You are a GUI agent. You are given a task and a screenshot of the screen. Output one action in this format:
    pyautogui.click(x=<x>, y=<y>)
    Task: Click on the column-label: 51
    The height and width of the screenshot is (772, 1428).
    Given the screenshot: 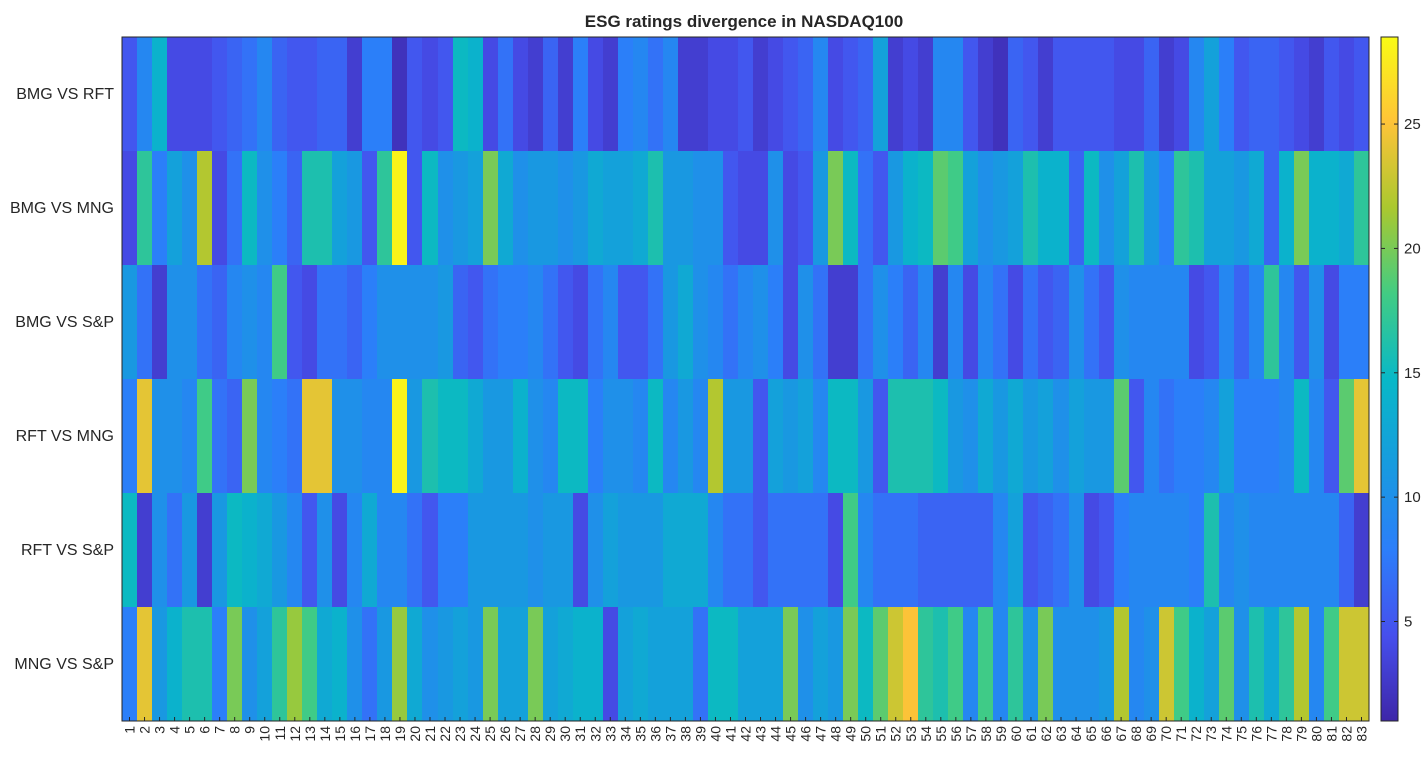 What is the action you would take?
    pyautogui.click(x=881, y=734)
    